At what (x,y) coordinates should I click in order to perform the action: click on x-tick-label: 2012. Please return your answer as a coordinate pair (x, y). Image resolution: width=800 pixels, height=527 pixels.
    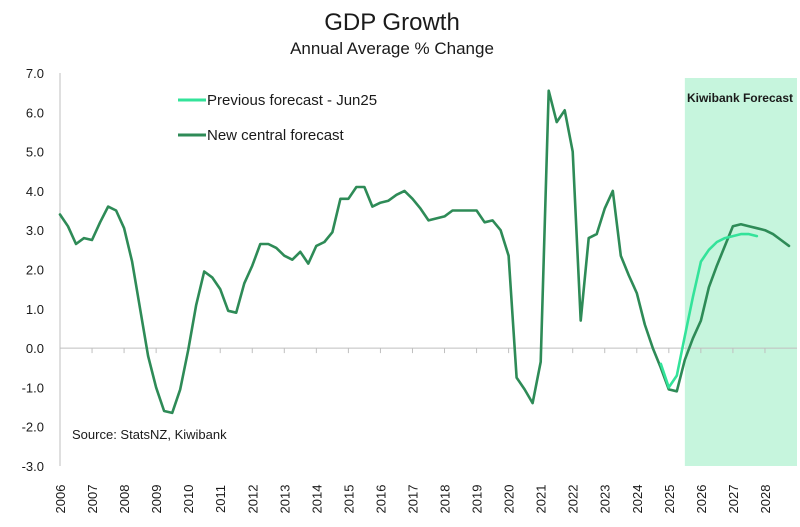
    Looking at the image, I should click on (252, 499).